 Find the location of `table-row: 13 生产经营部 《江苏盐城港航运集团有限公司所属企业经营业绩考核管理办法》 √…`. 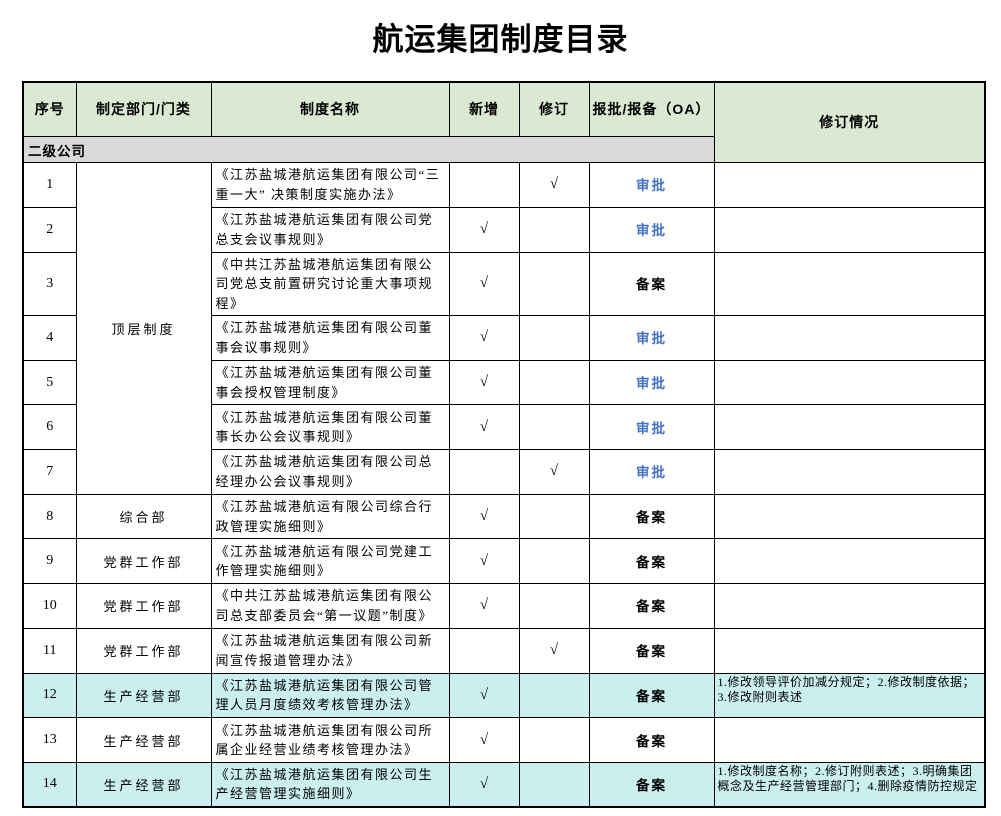

table-row: 13 生产经营部 《江苏盐城港航运集团有限公司所属企业经营业绩考核管理办法》 √… is located at coordinates (504, 740).